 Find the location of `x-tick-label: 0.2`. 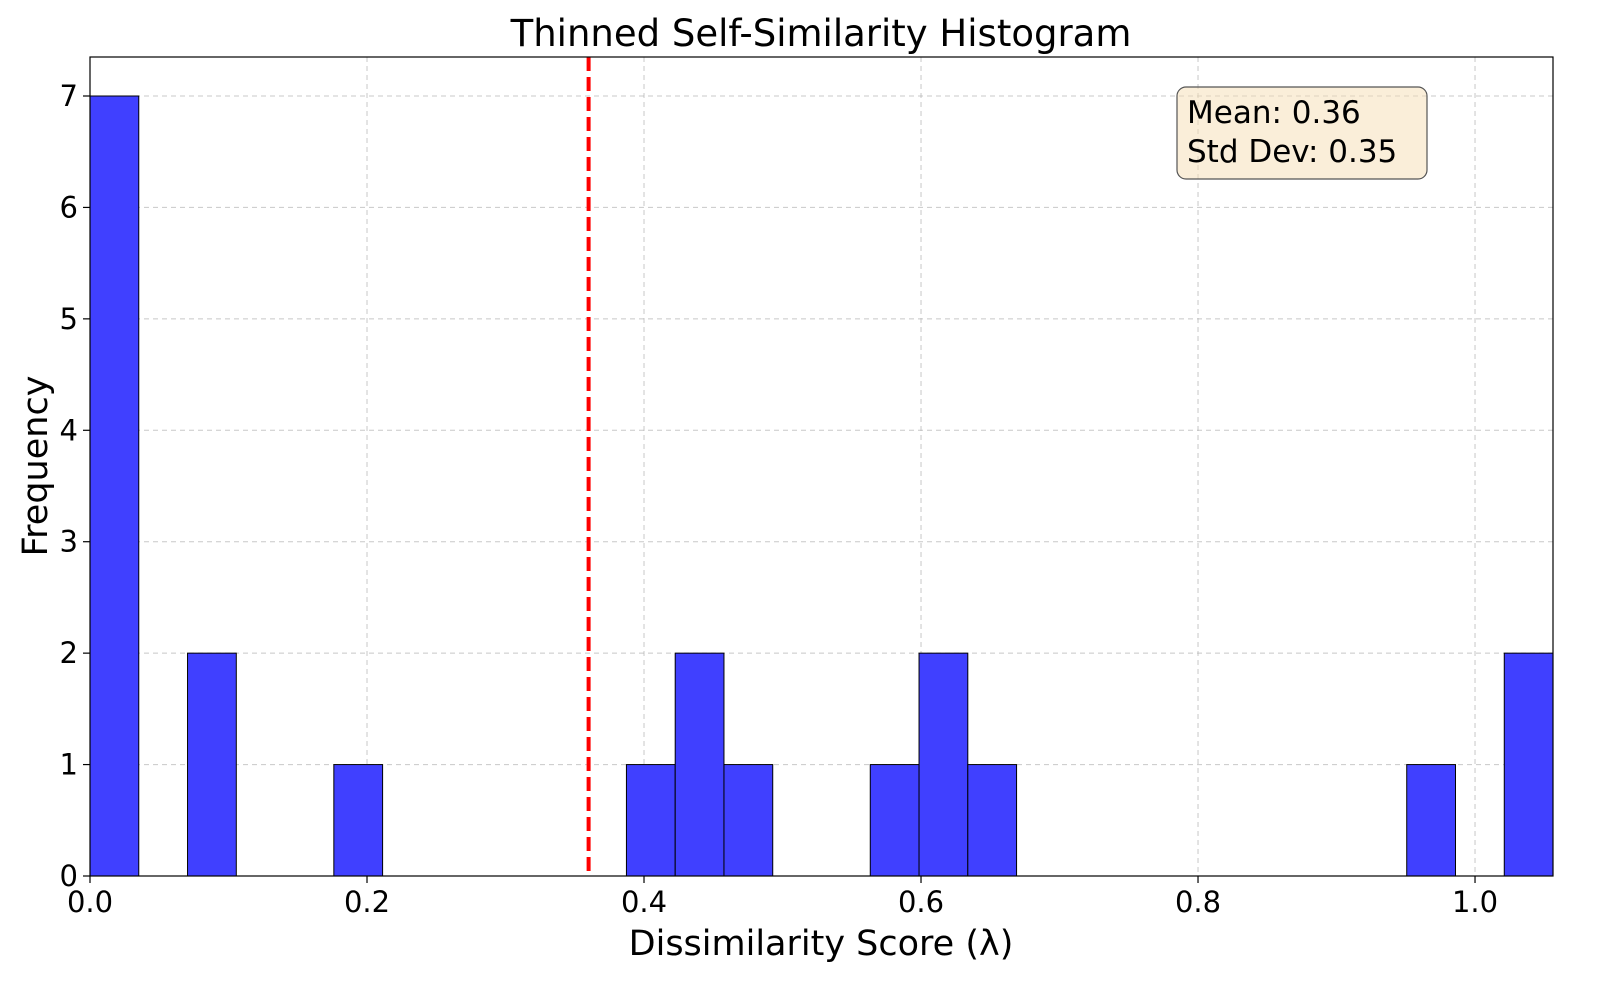

x-tick-label: 0.2 is located at coordinates (367, 902).